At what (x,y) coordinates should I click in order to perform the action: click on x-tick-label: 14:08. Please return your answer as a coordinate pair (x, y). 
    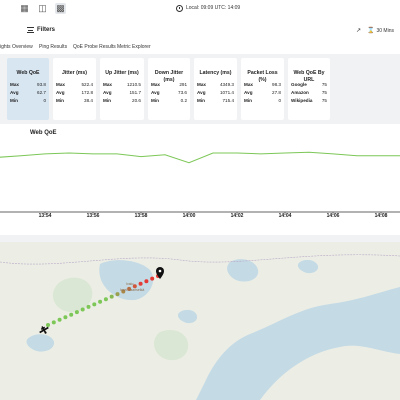
    Looking at the image, I should click on (381, 216).